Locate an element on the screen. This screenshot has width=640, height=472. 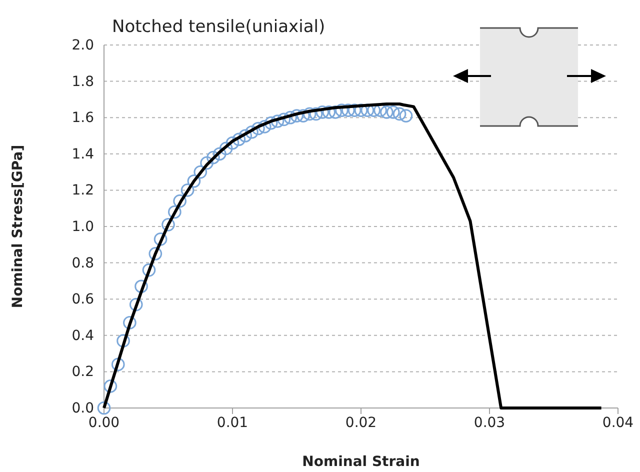
x-tick-label: 0.03 is located at coordinates (490, 422).